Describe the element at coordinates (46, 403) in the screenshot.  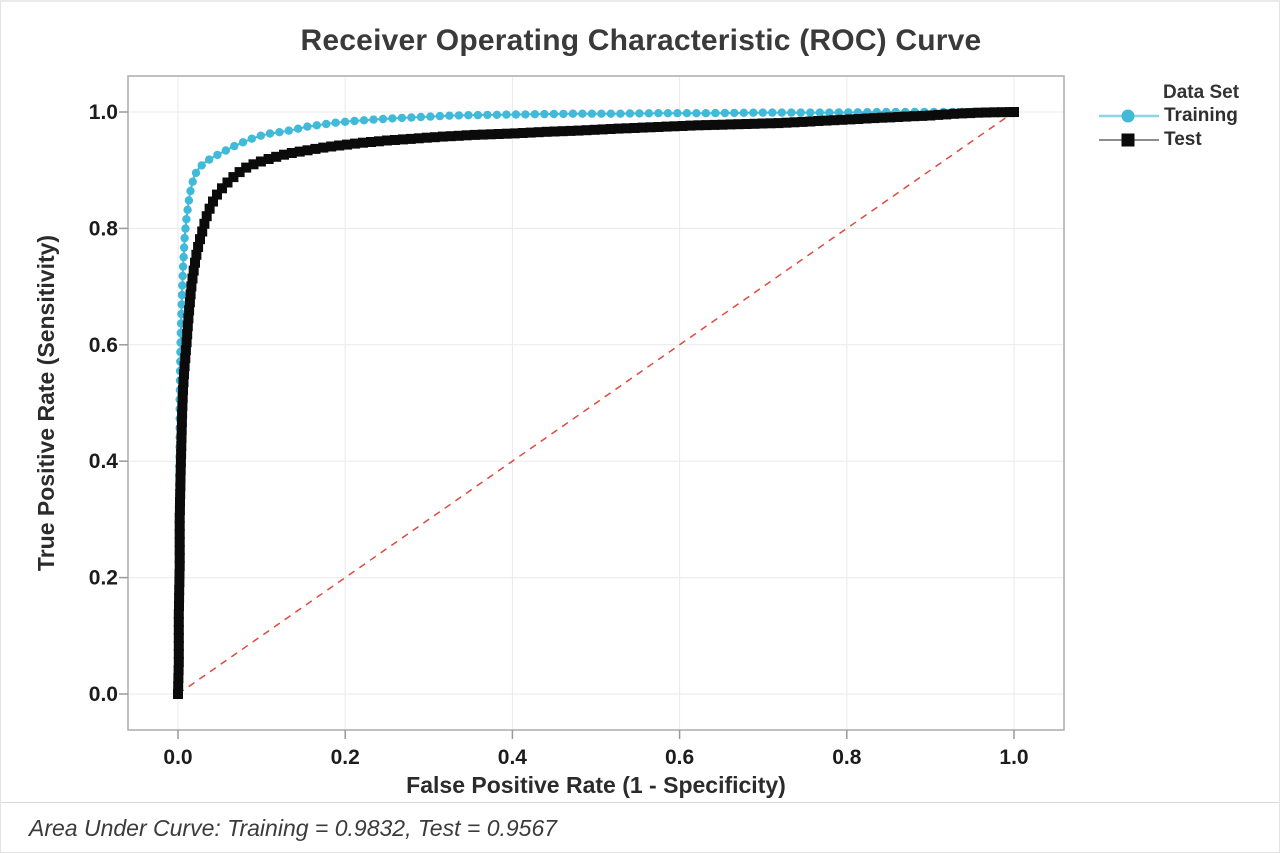
I see `y-axis-title: True Positive Rate (Sensitivity)` at that location.